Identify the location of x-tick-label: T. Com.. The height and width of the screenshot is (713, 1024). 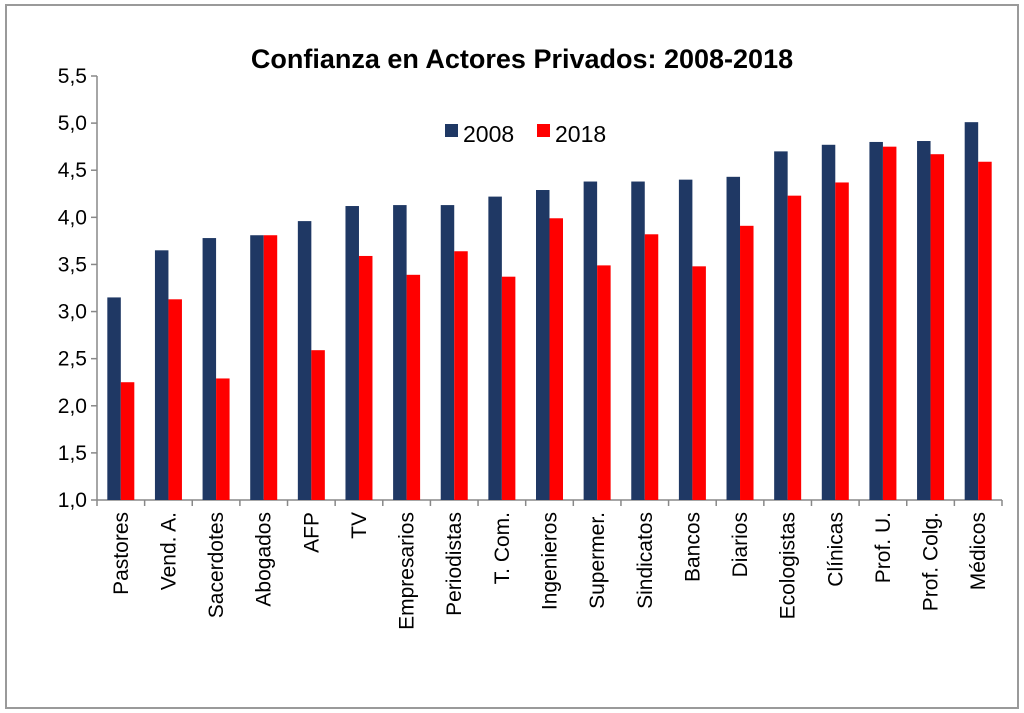
(502, 548).